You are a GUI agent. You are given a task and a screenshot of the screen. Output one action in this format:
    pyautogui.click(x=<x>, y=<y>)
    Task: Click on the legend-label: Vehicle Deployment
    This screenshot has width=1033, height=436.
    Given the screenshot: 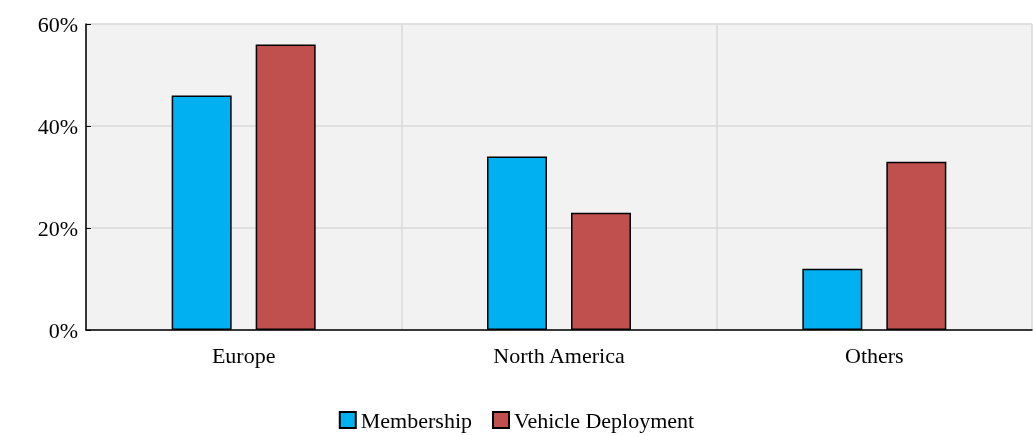 What is the action you would take?
    pyautogui.click(x=604, y=420)
    